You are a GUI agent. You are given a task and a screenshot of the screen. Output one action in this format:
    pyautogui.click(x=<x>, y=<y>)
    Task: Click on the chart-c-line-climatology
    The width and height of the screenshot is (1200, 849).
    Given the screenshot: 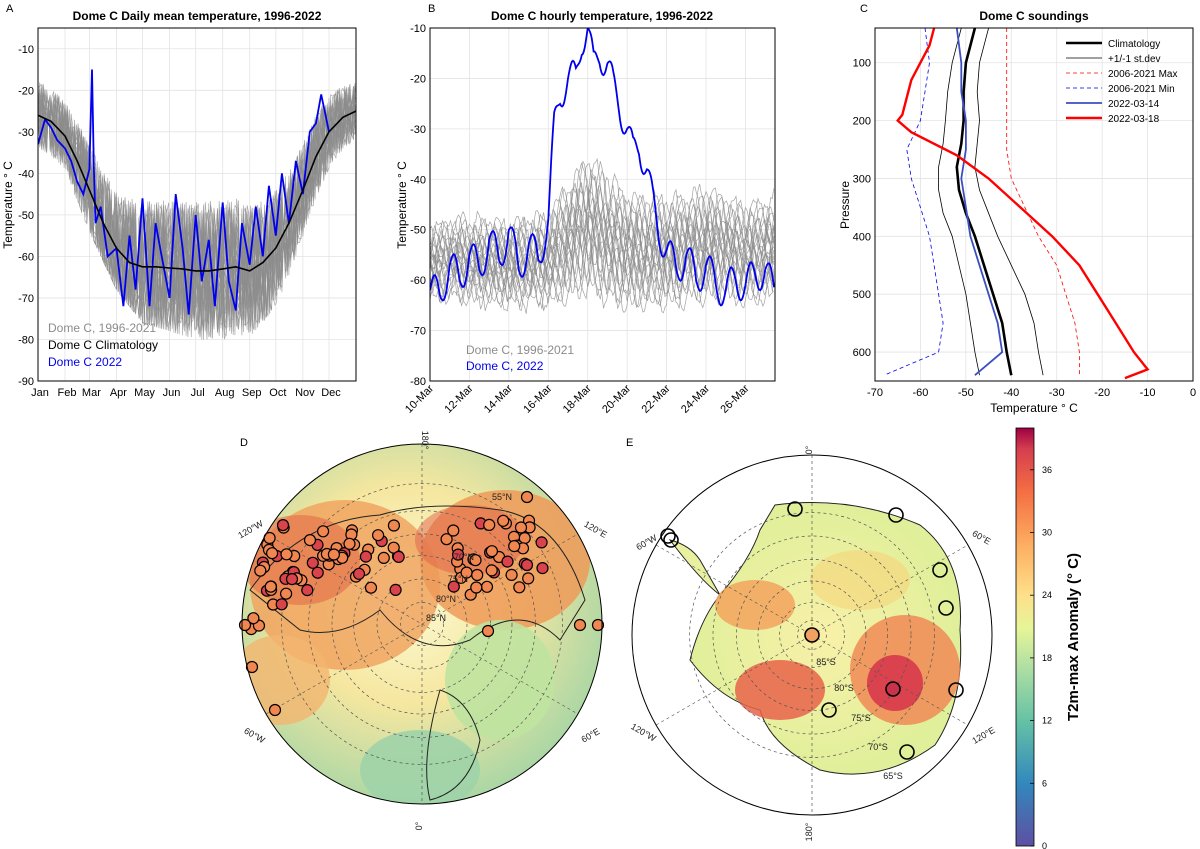 What is the action you would take?
    pyautogui.click(x=984, y=202)
    